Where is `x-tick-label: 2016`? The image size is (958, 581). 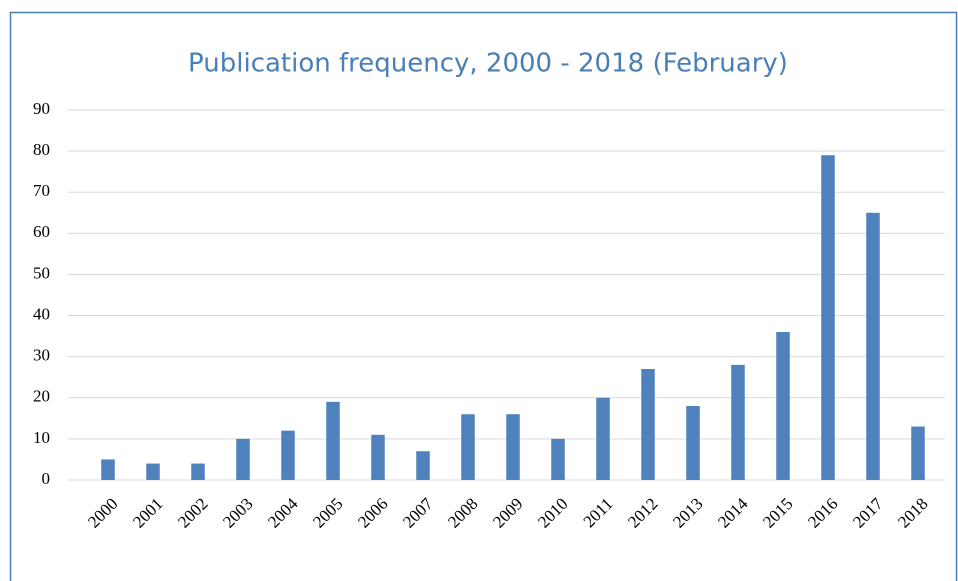 x-tick-label: 2016 is located at coordinates (822, 512).